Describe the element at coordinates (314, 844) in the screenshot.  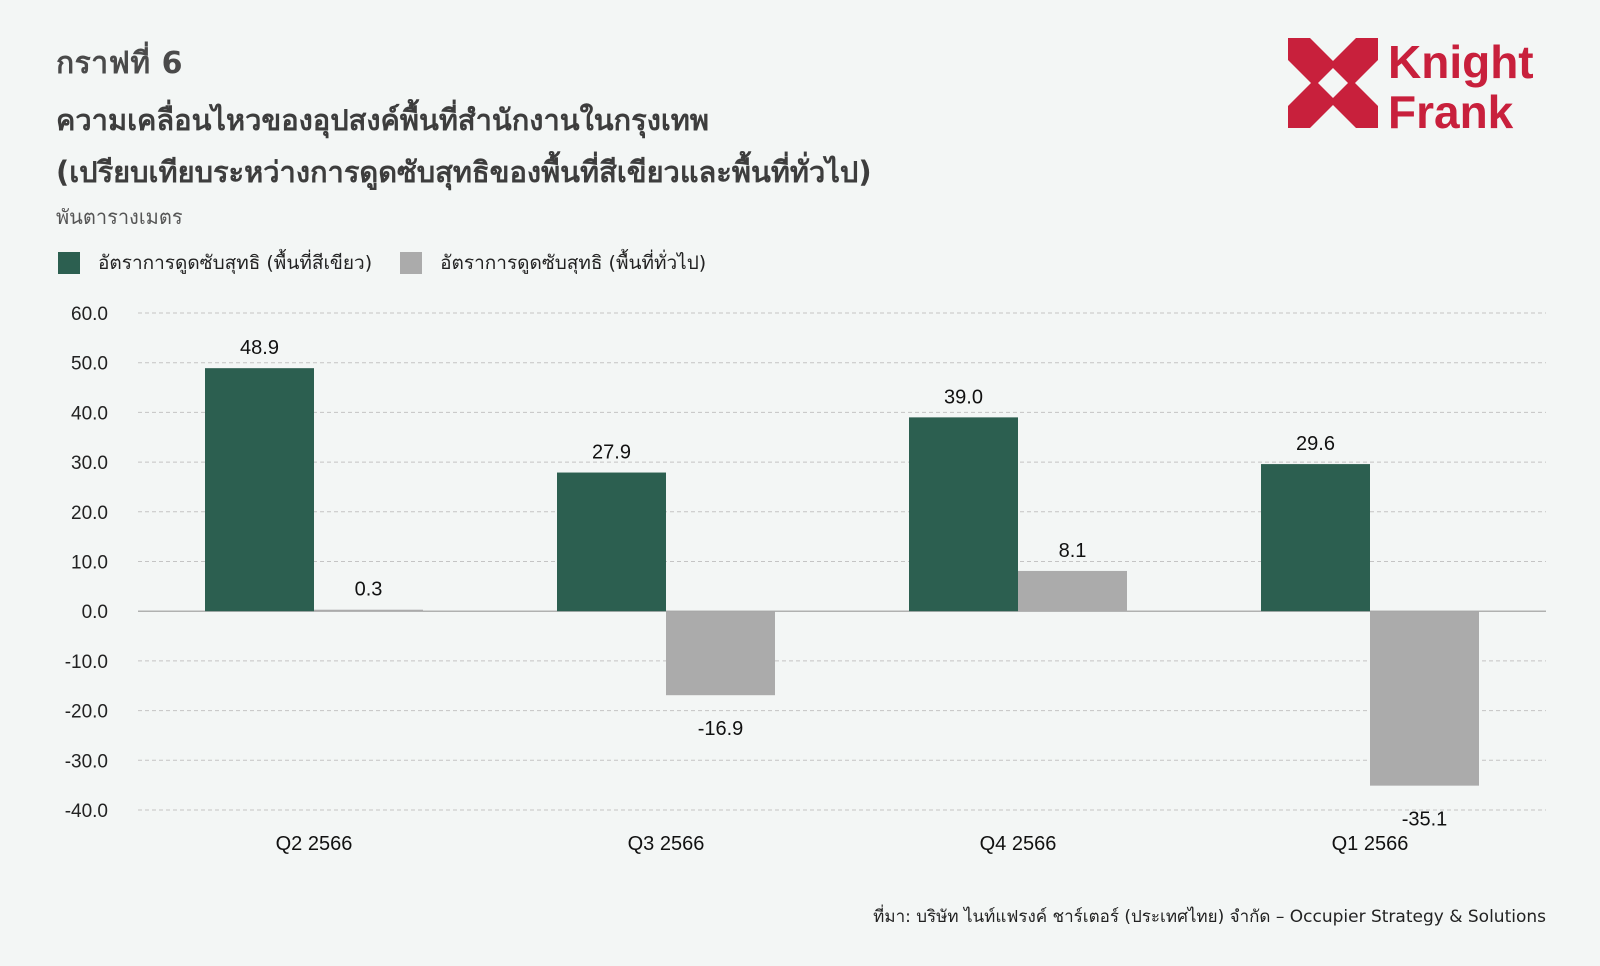
I see `x-tick-label: Q2 2566` at that location.